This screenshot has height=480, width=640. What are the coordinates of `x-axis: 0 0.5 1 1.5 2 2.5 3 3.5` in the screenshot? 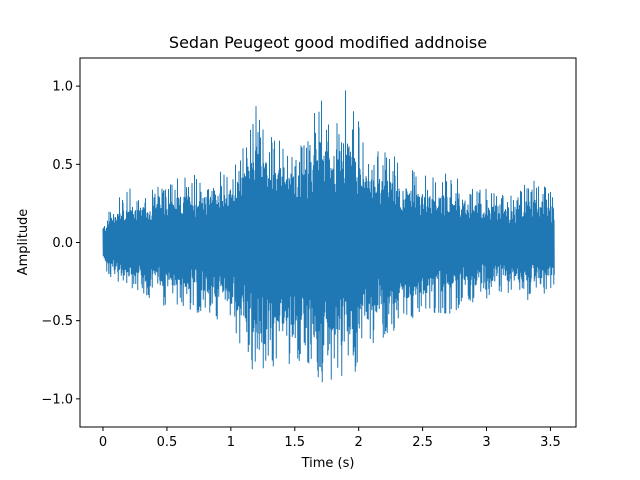 It's located at (330, 438).